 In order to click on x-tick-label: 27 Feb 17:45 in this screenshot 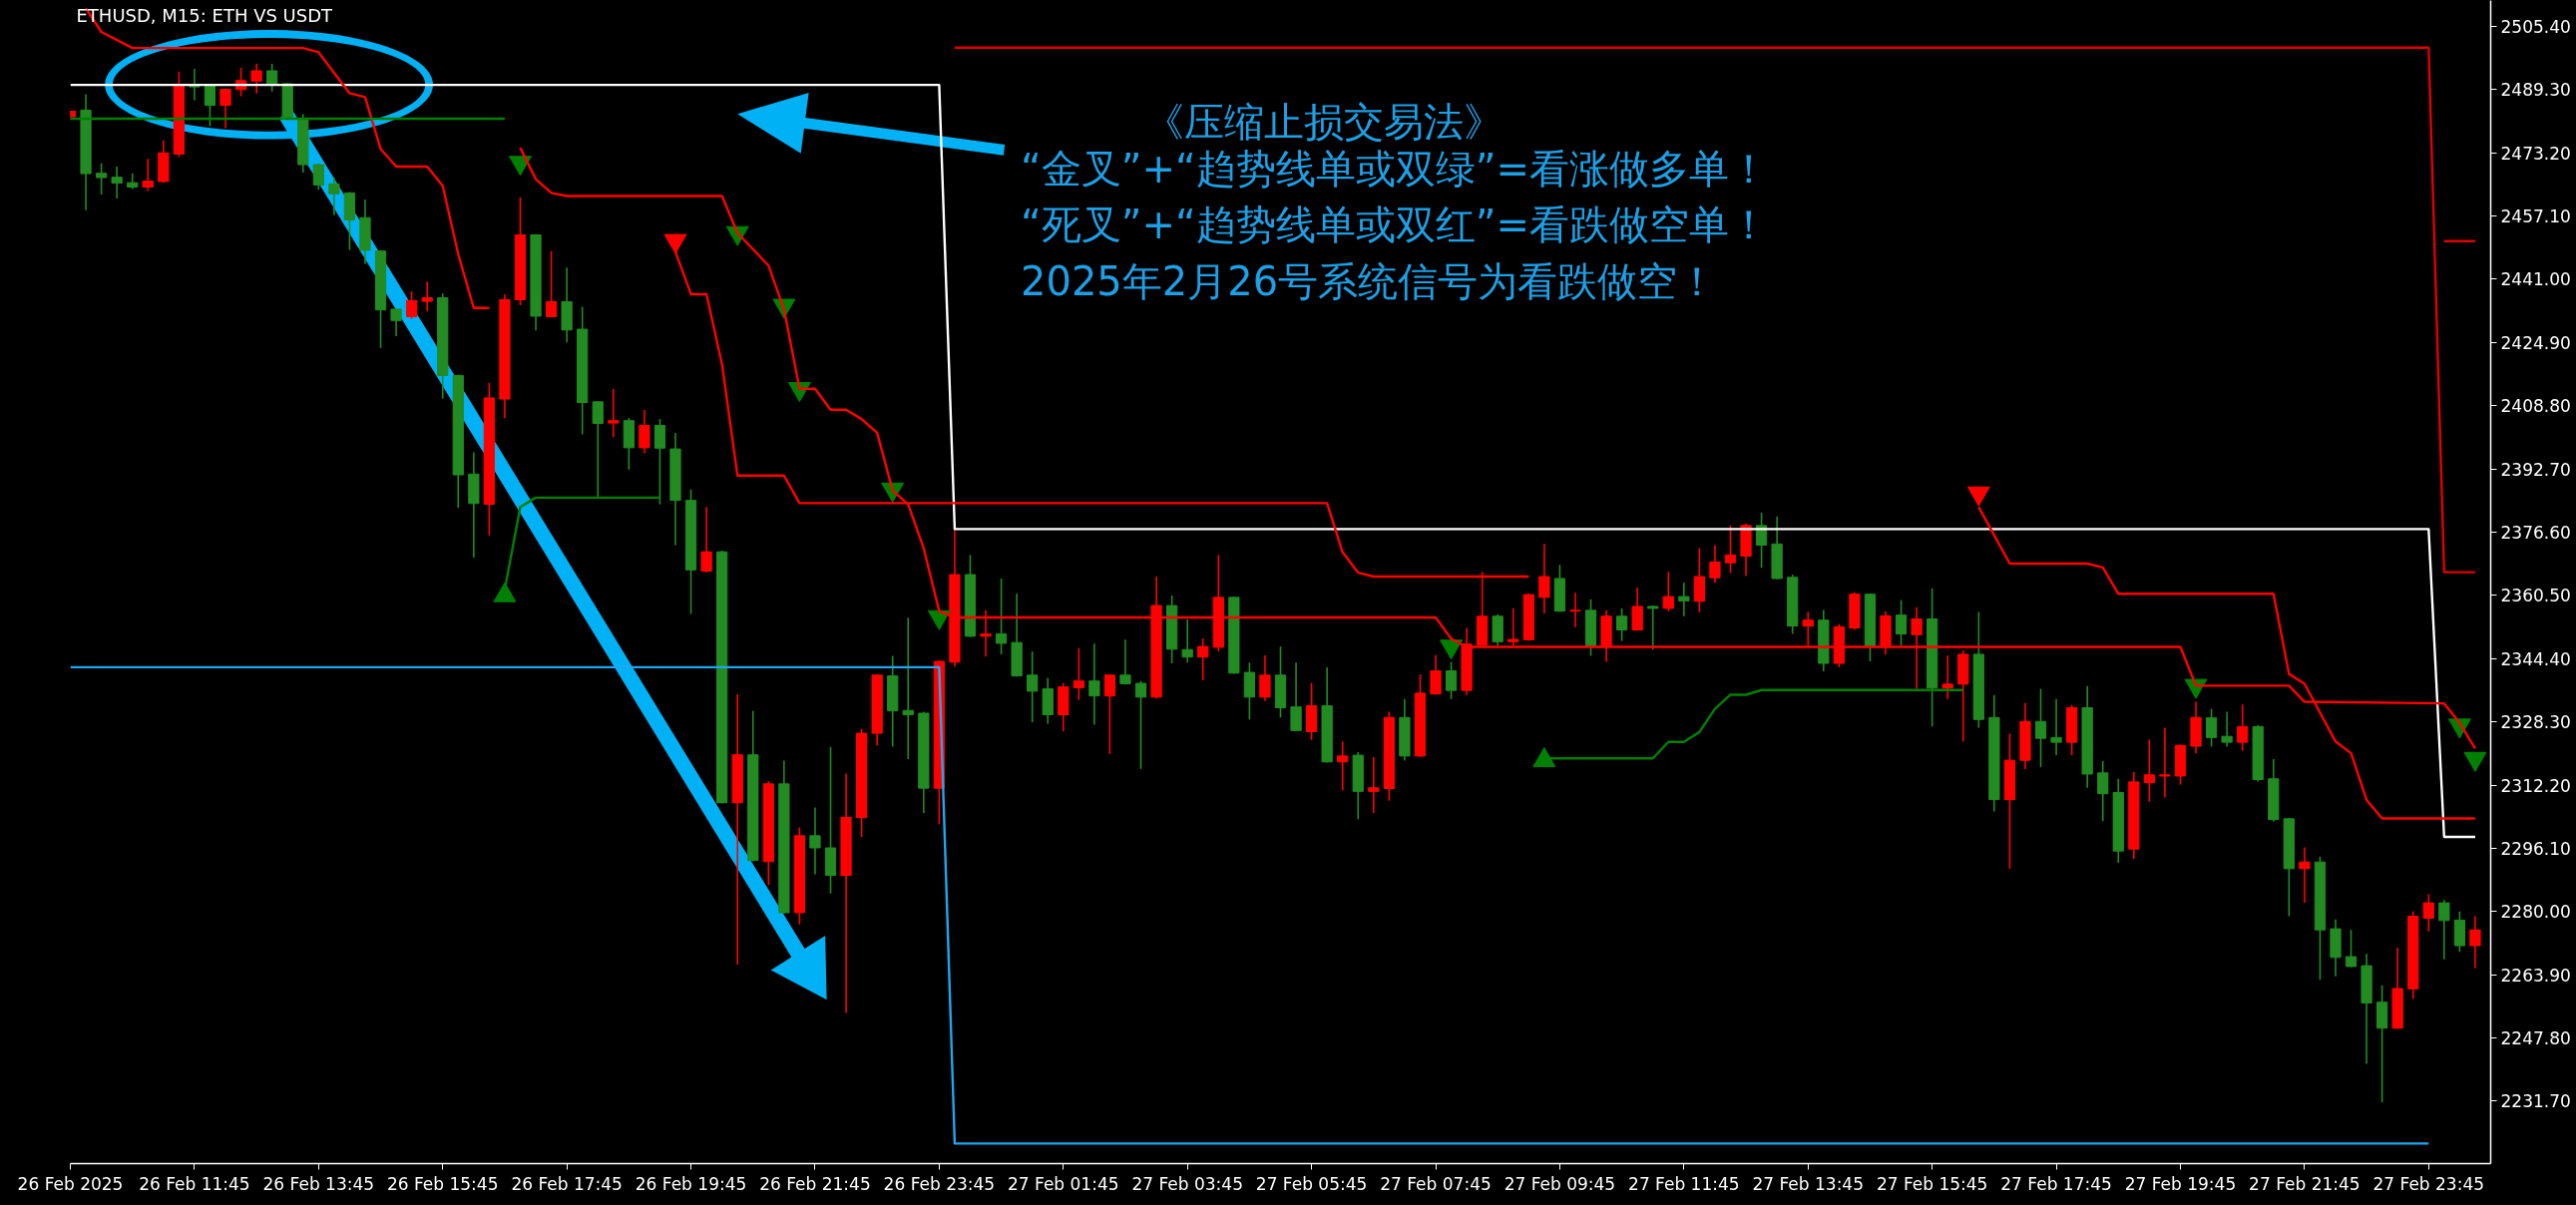, I will do `click(2056, 1183)`.